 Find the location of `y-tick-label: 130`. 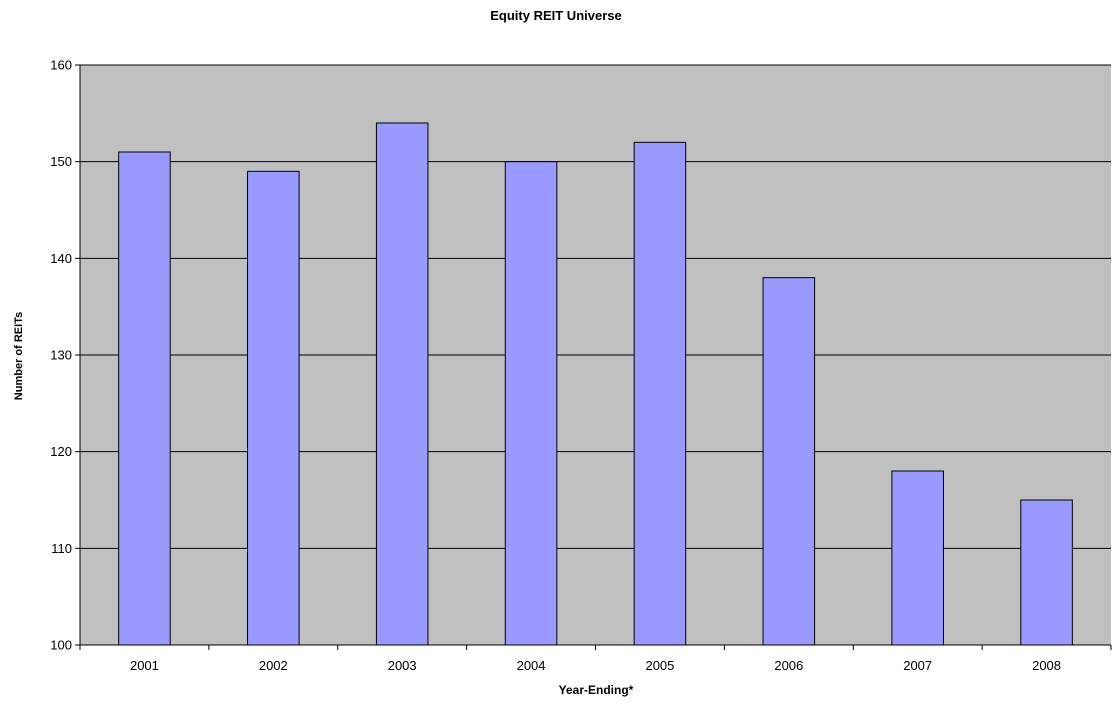

y-tick-label: 130 is located at coordinates (61, 355).